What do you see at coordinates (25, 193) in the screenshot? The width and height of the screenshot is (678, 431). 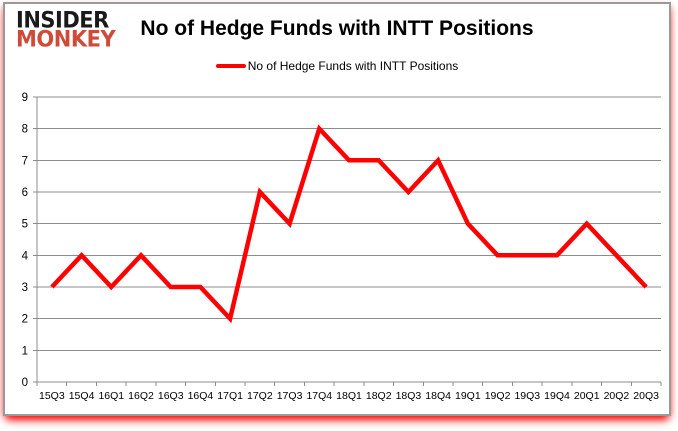 I see `y-tick-label: 6` at bounding box center [25, 193].